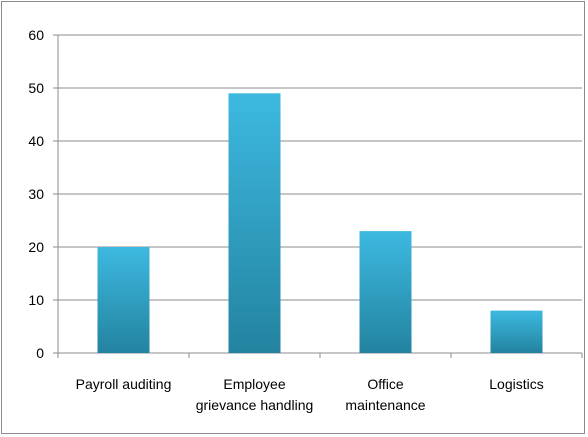  I want to click on y-tick-label: 10, so click(36, 300).